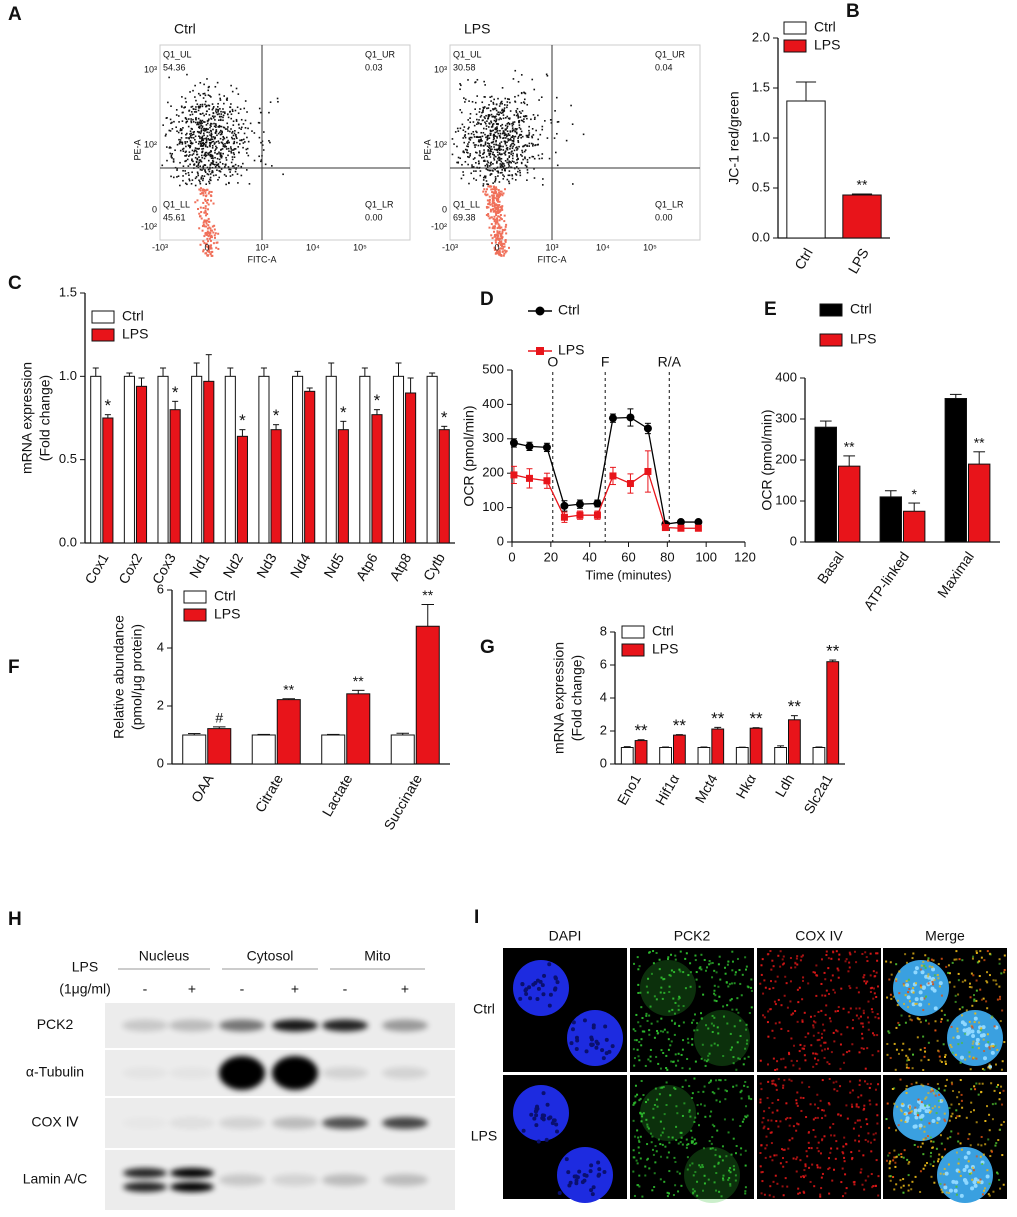 The image size is (1017, 1217). What do you see at coordinates (795, 28) in the screenshot?
I see `legend-swatch` at bounding box center [795, 28].